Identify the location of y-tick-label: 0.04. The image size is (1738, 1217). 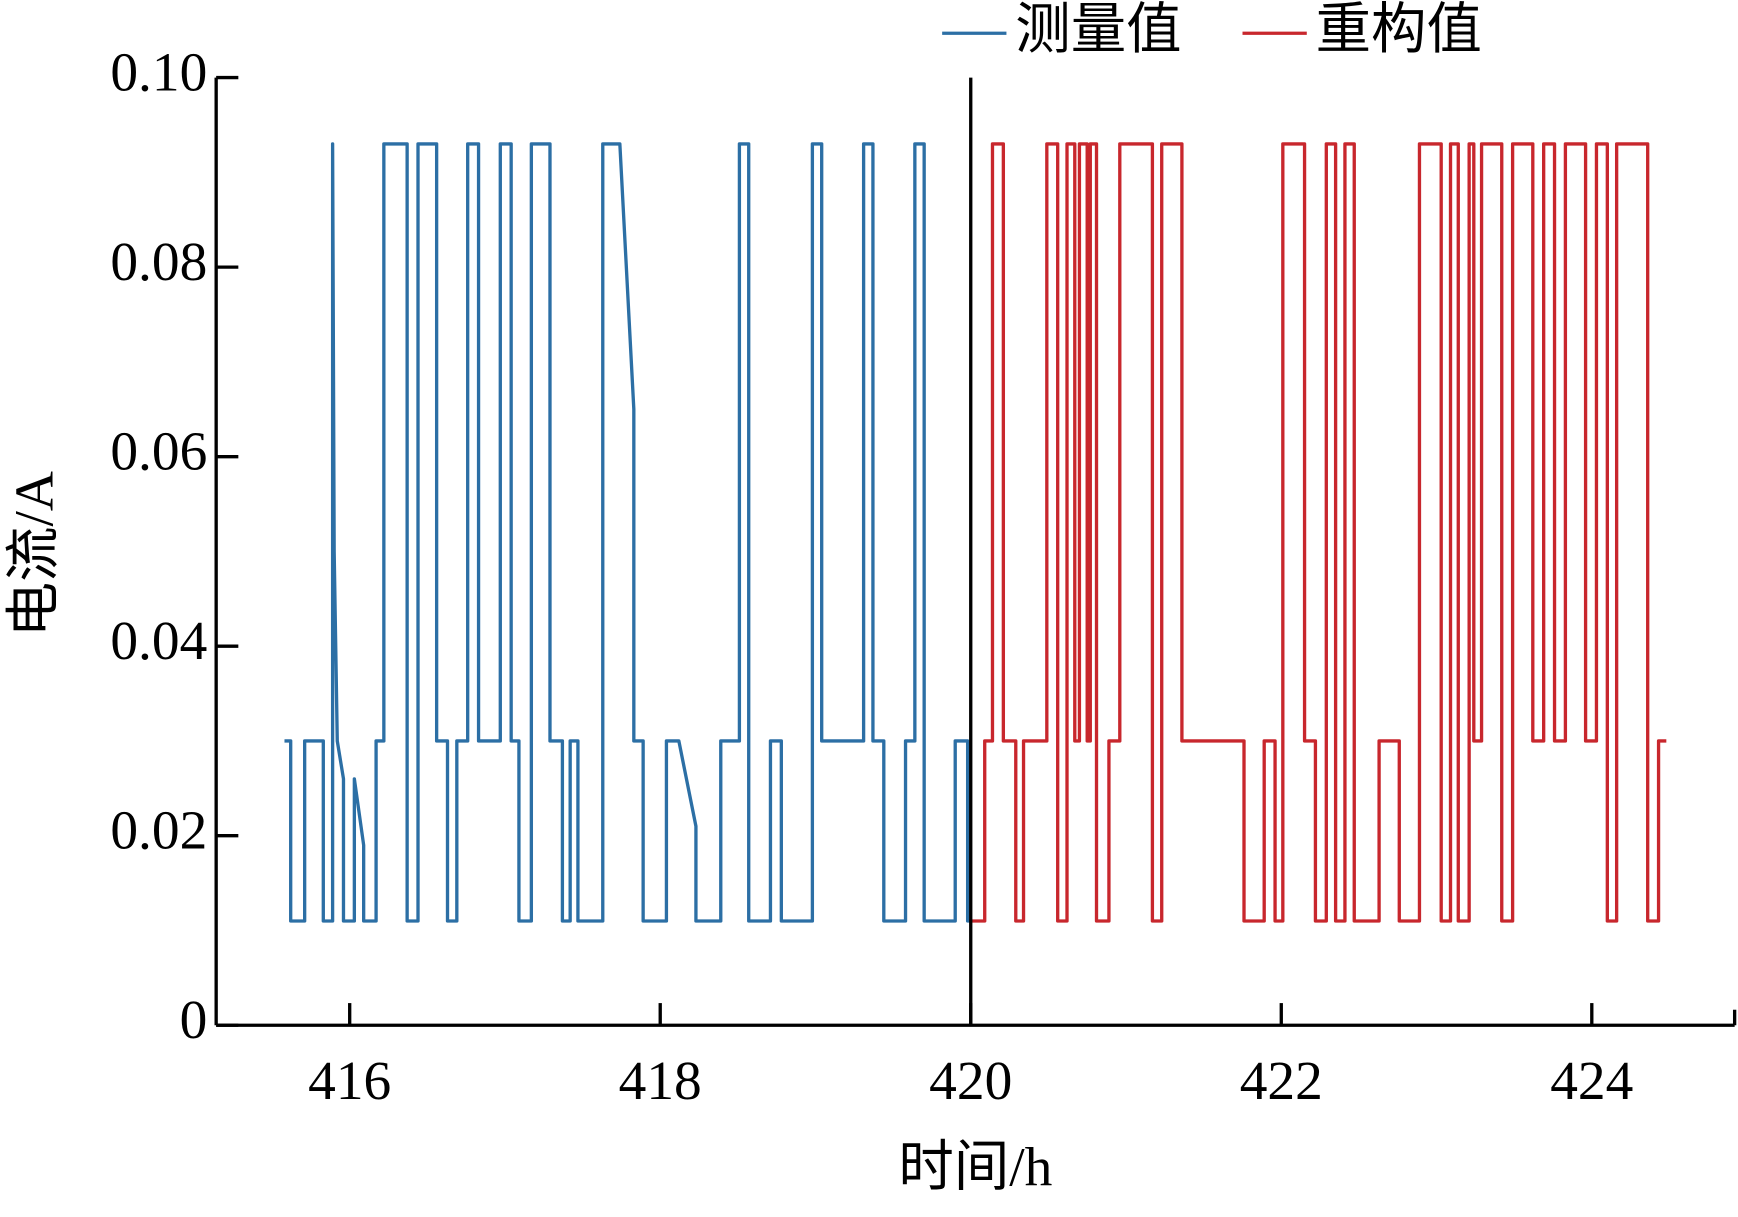
(158, 640).